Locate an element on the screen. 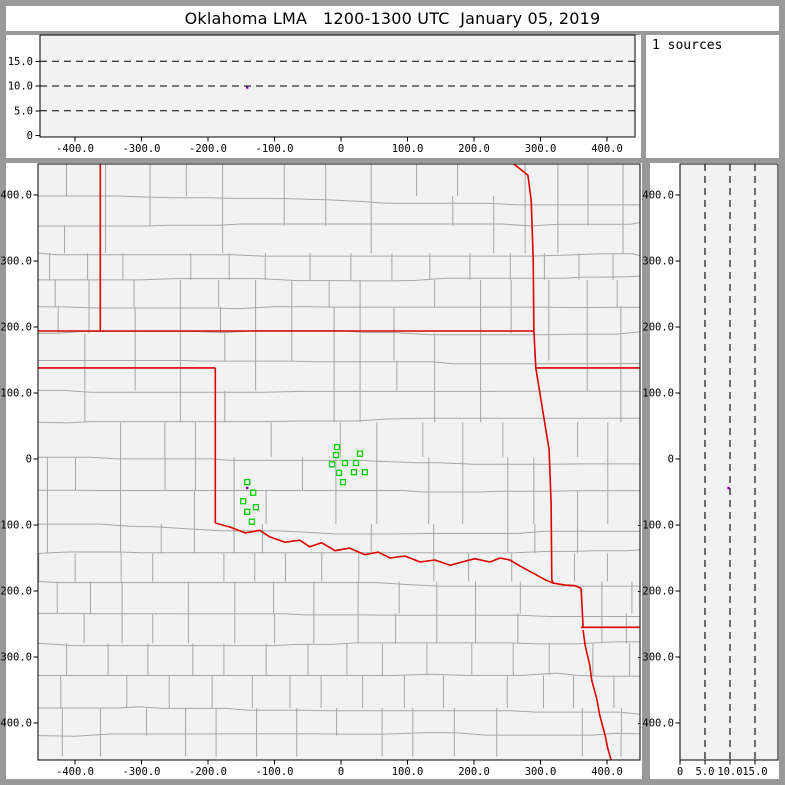 This screenshot has height=785, width=785. ns-altitude-plot-bg is located at coordinates (729, 462).